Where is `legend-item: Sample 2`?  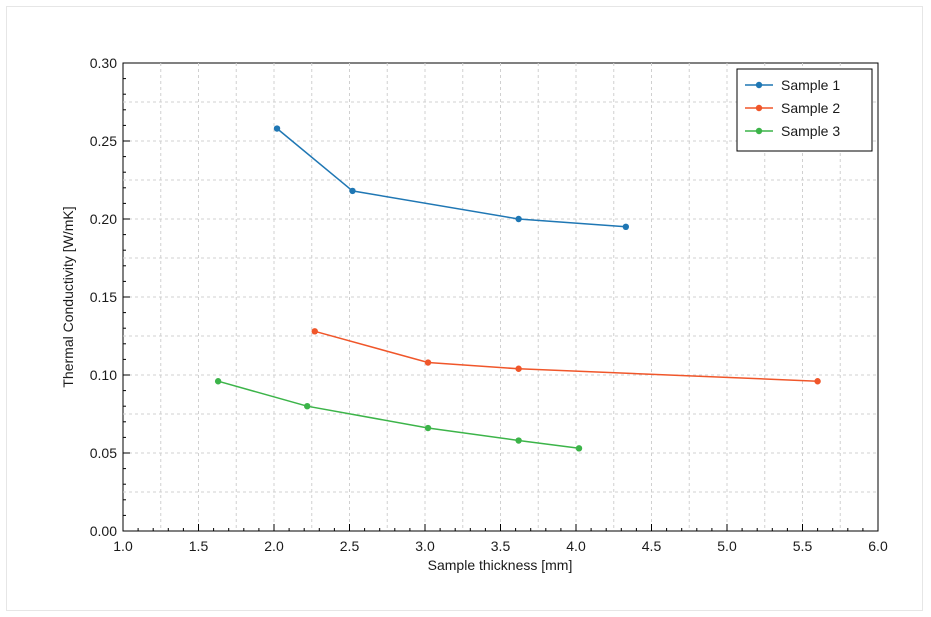
legend-item: Sample 2 is located at coordinates (792, 108).